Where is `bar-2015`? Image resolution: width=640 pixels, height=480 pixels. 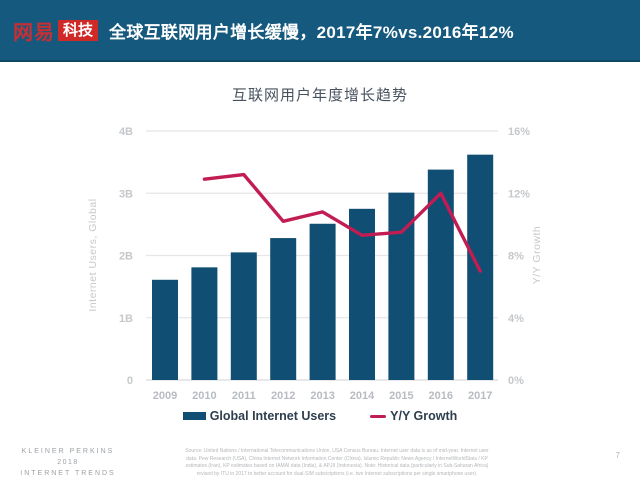 bar-2015 is located at coordinates (401, 286).